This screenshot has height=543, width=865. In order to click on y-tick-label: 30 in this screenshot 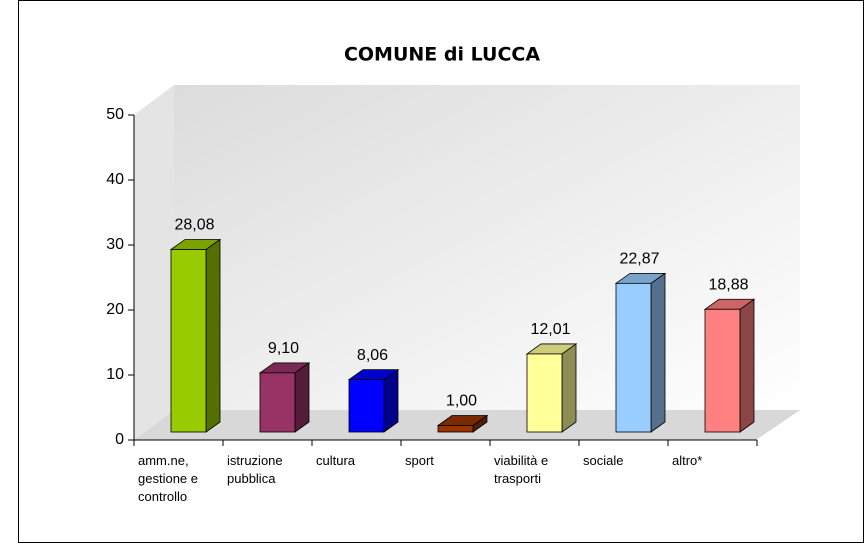, I will do `click(115, 244)`.